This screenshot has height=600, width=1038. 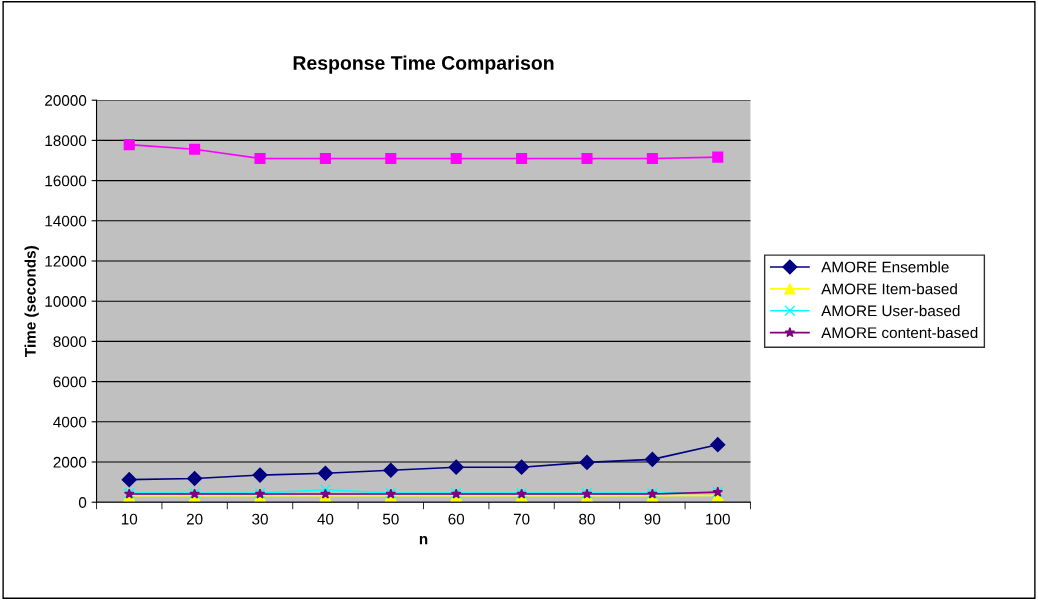 I want to click on y-tick-label: 8000, so click(x=70, y=342).